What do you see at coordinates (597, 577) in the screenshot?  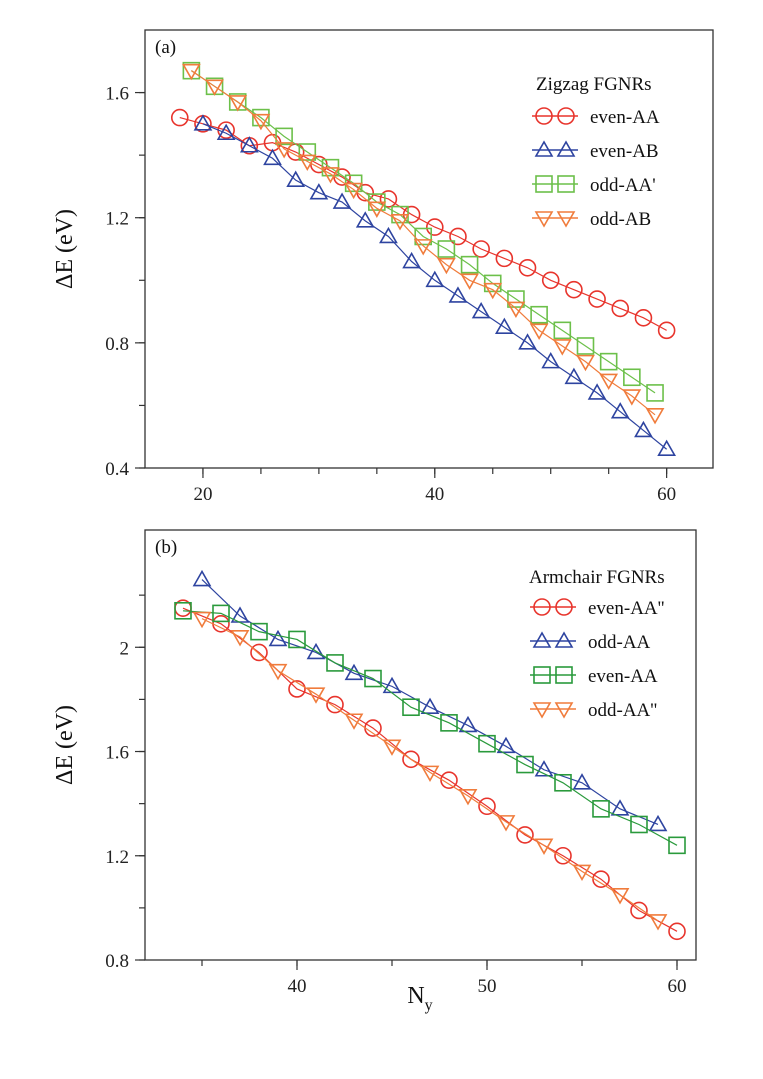 I see `legend-title-b: Armchair FGNRs` at bounding box center [597, 577].